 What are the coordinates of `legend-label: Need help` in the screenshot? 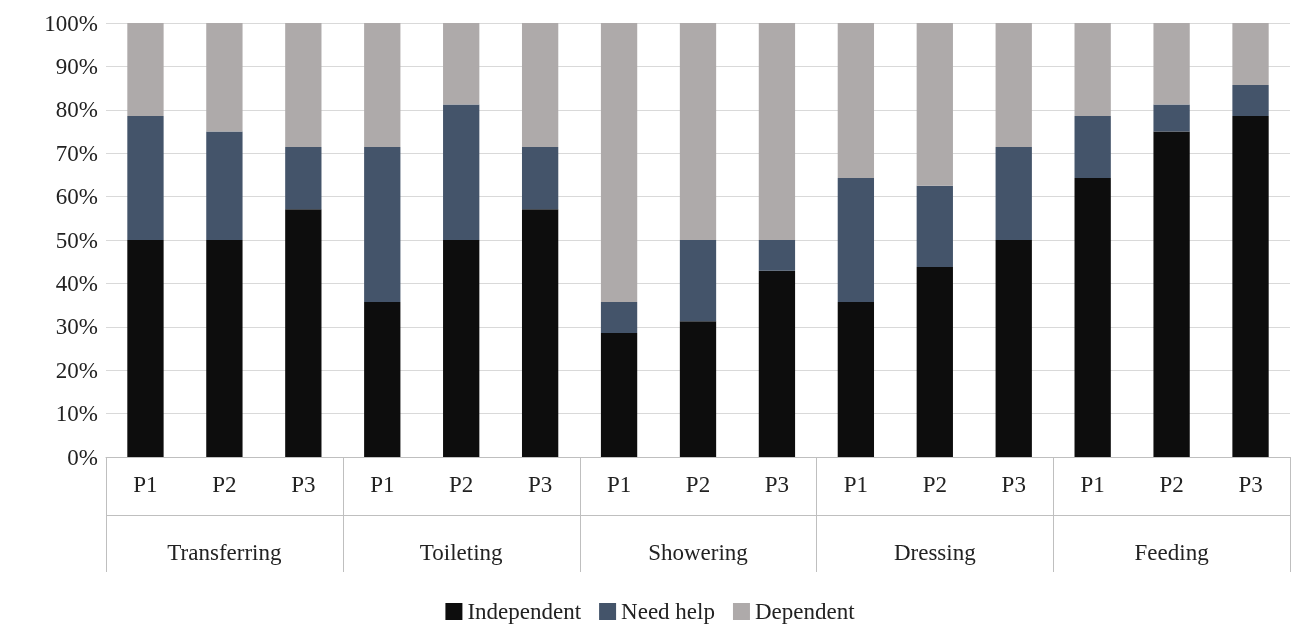 It's located at (668, 611).